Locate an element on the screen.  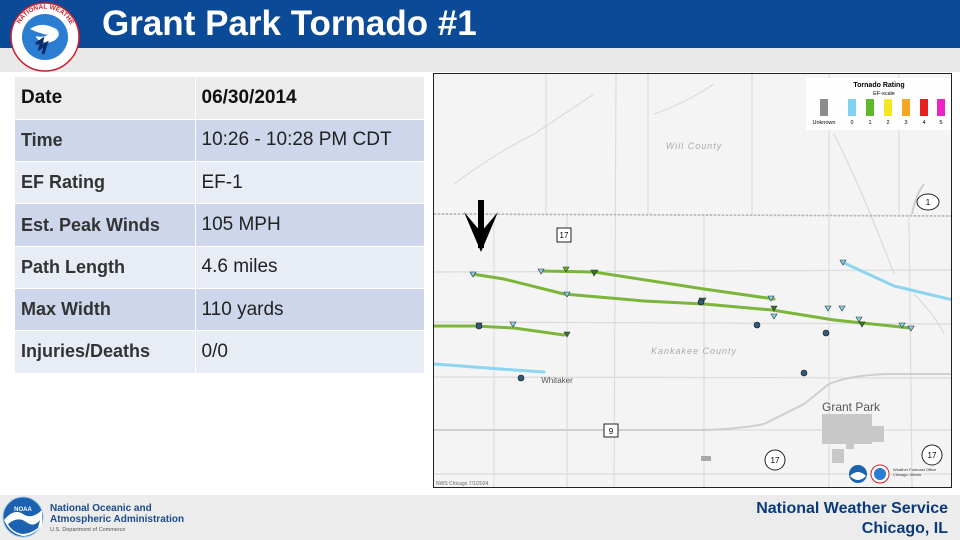
row-value: 105 MPH is located at coordinates (310, 225).